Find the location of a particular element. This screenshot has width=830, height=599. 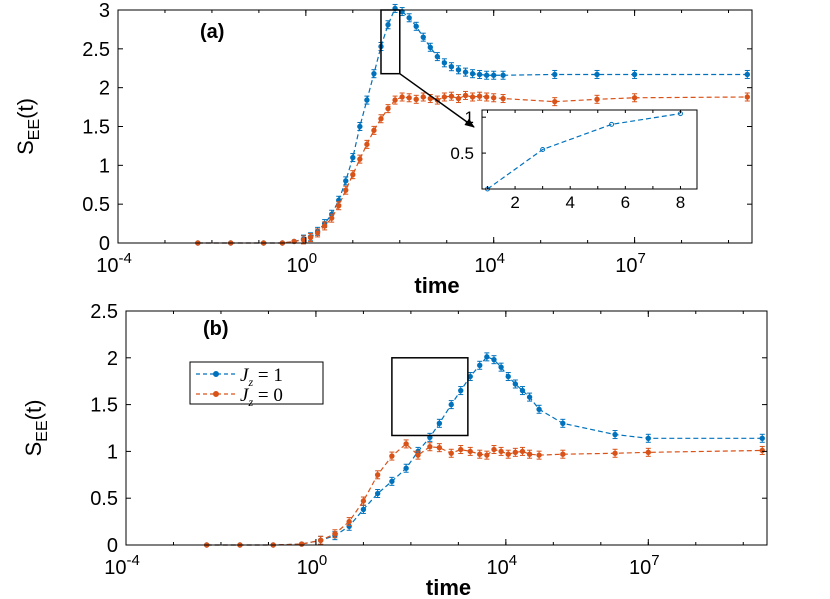

legend-label-jz0: Jz = 0 is located at coordinates (261, 397).